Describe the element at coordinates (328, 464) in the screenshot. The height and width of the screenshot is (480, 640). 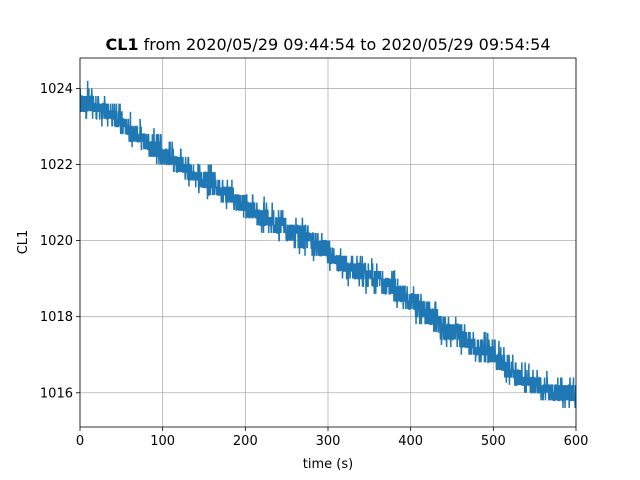
I see `x-axis-label: time (s)` at that location.